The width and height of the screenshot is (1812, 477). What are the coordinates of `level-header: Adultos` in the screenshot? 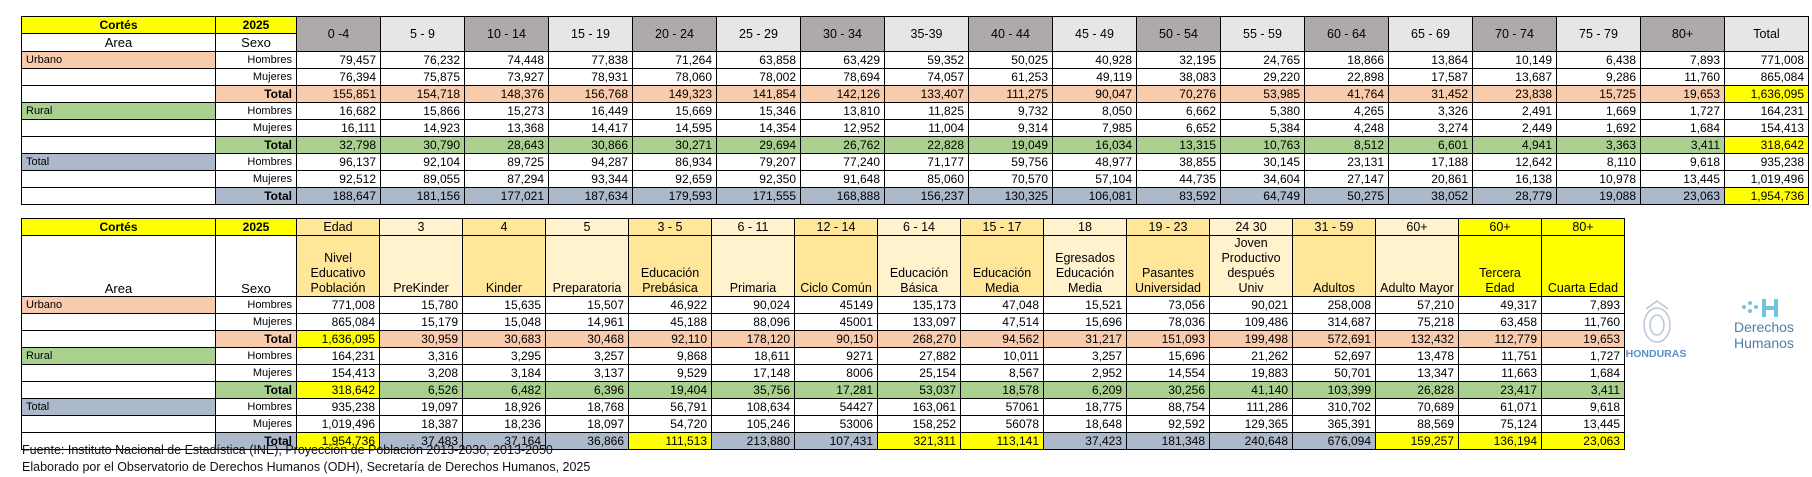 It's located at (1334, 266).